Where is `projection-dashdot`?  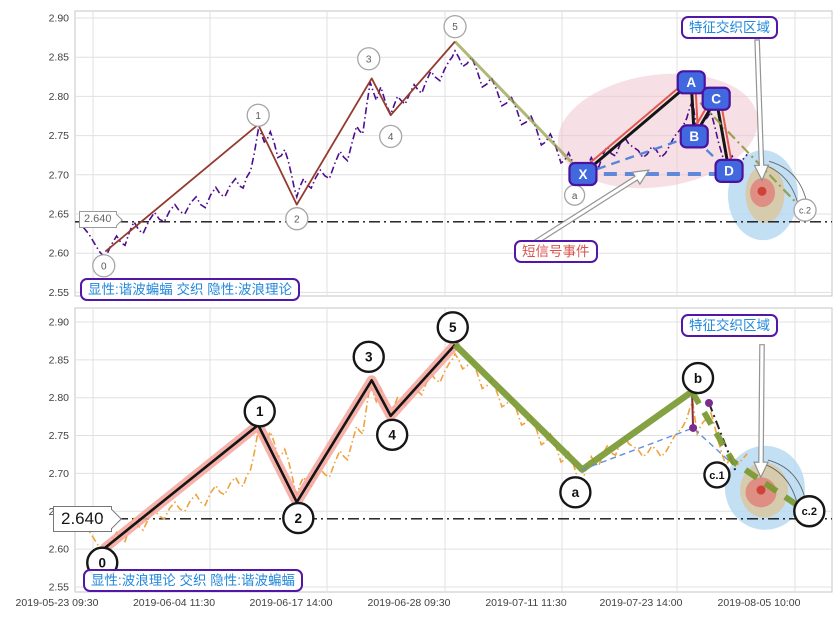 projection-dashdot is located at coordinates (750, 155).